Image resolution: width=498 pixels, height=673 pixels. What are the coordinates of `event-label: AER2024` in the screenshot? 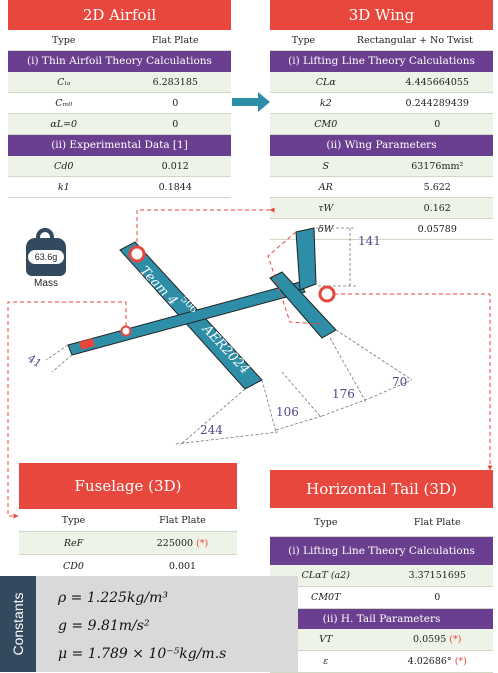 It's located at (225, 349).